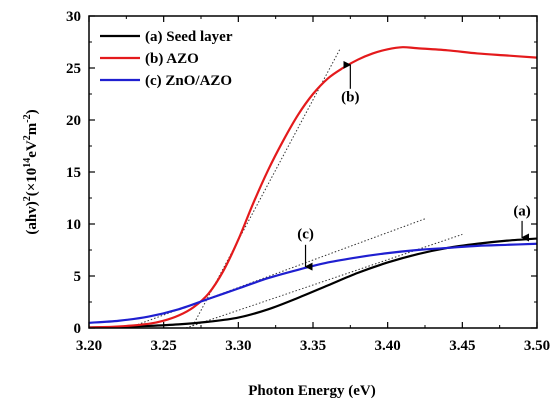 The height and width of the screenshot is (405, 555). What do you see at coordinates (73, 173) in the screenshot?
I see `y-tick-label: 15` at bounding box center [73, 173].